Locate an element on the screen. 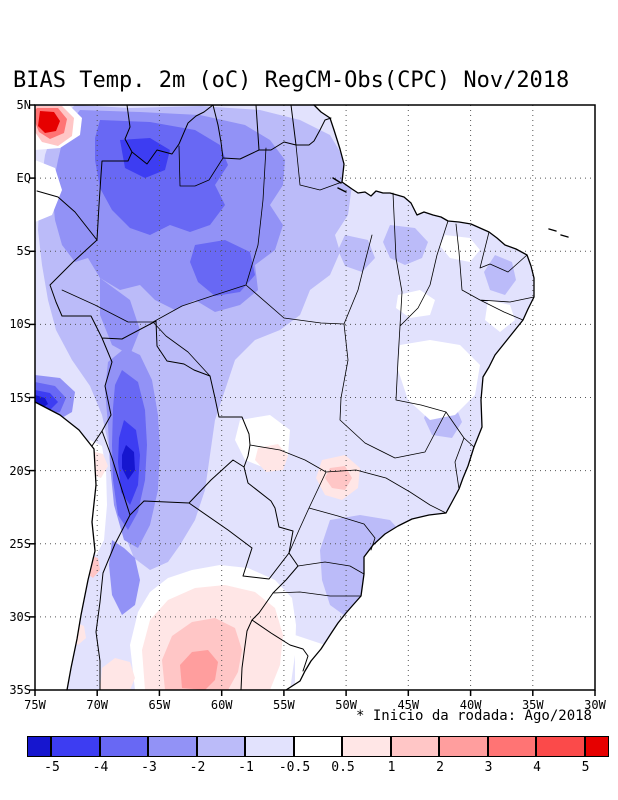 The height and width of the screenshot is (800, 618). colorbar-tick-label: 3 is located at coordinates (488, 767).